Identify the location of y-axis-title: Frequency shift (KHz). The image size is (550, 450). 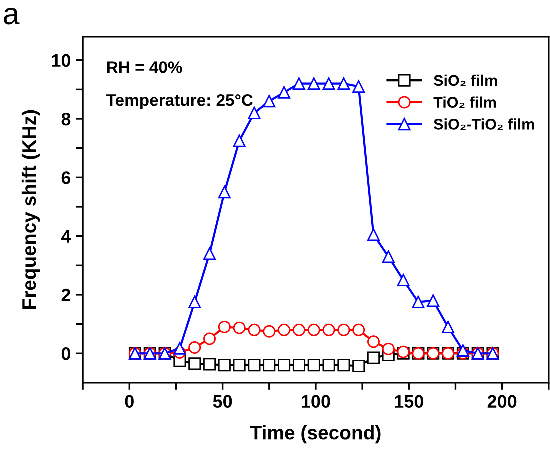
(31, 210).